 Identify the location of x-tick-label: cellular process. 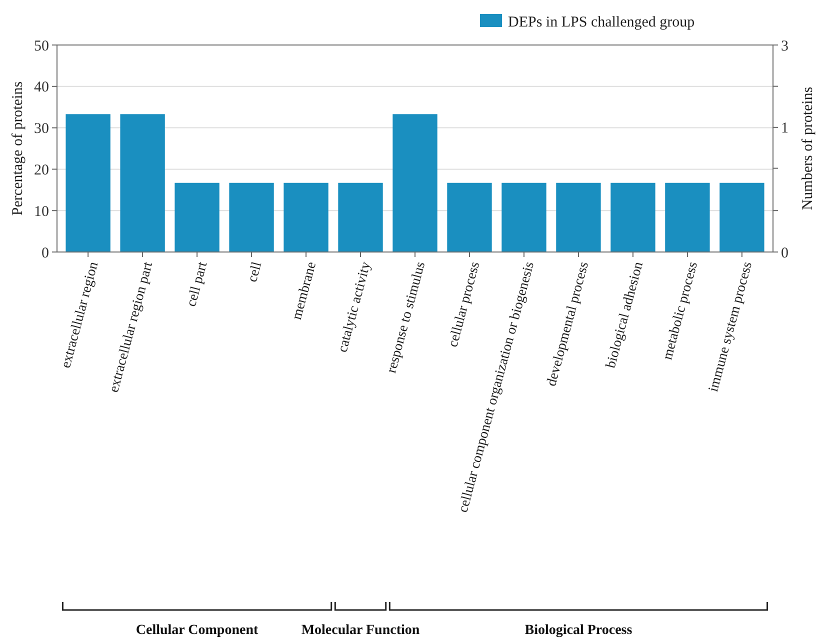
(465, 304).